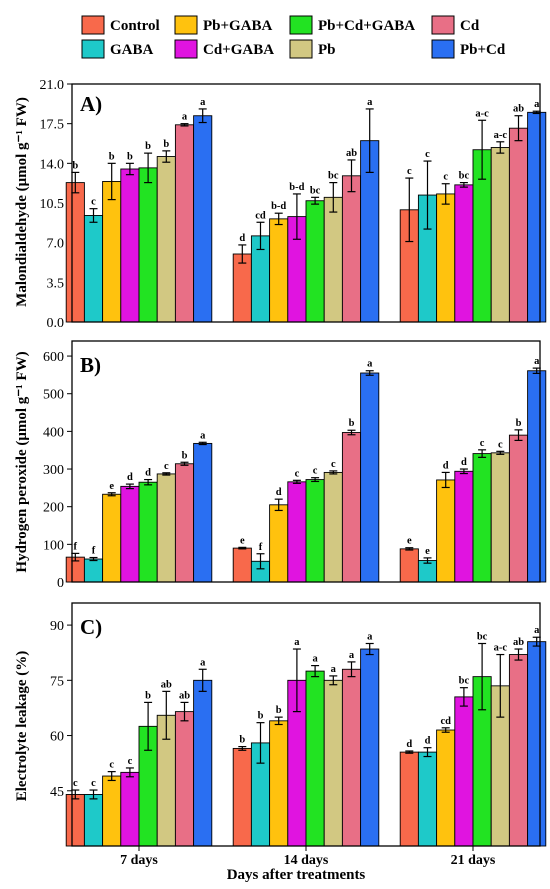  Describe the element at coordinates (519, 423) in the screenshot. I see `sig-letter-b-cd: b` at that location.